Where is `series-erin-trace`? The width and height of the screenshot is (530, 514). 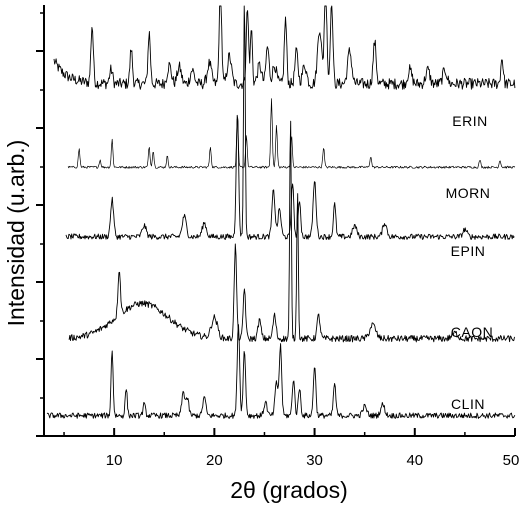 series-erin-trace is located at coordinates (284, 47).